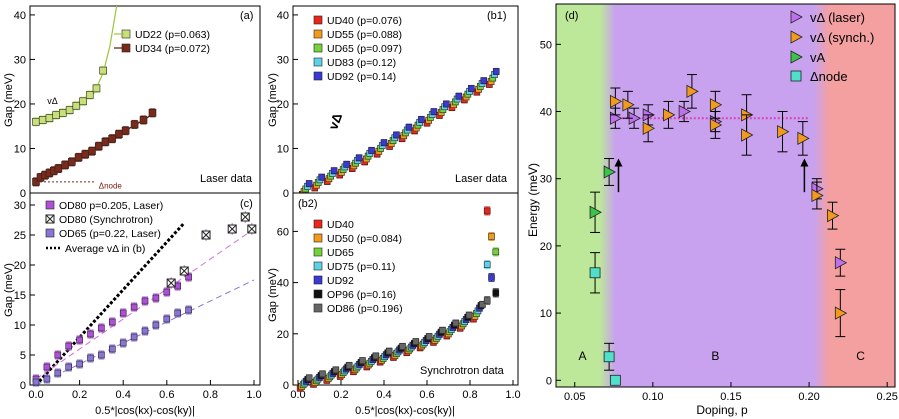 The width and height of the screenshot is (899, 419). I want to click on panel-b1-ytick-label: 10, so click(283, 149).